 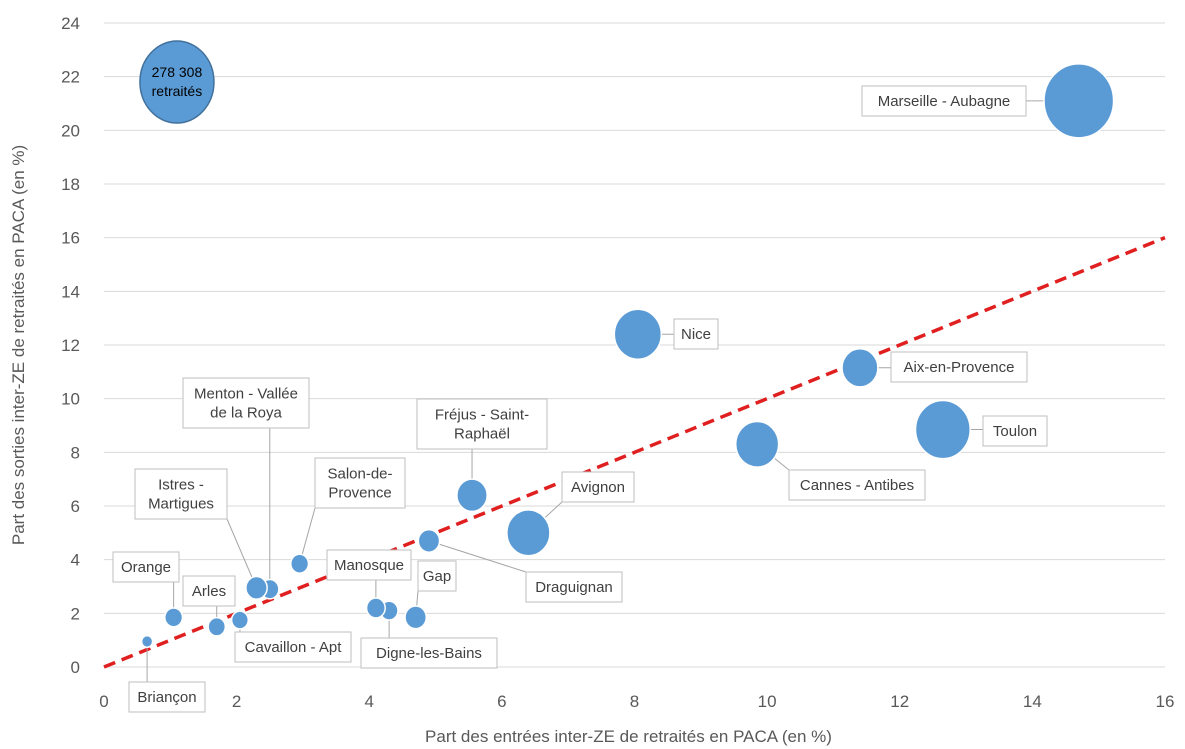 I want to click on size-legend: 278 308 retraités, so click(x=177, y=82).